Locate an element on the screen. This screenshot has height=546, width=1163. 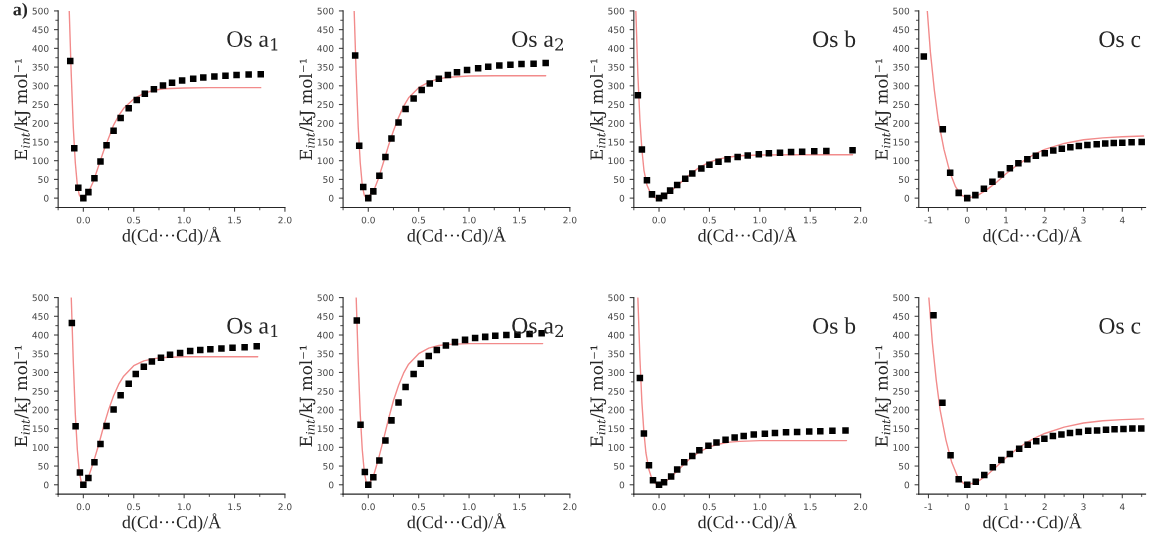
x-tick-label: 3 is located at coordinates (1083, 220).